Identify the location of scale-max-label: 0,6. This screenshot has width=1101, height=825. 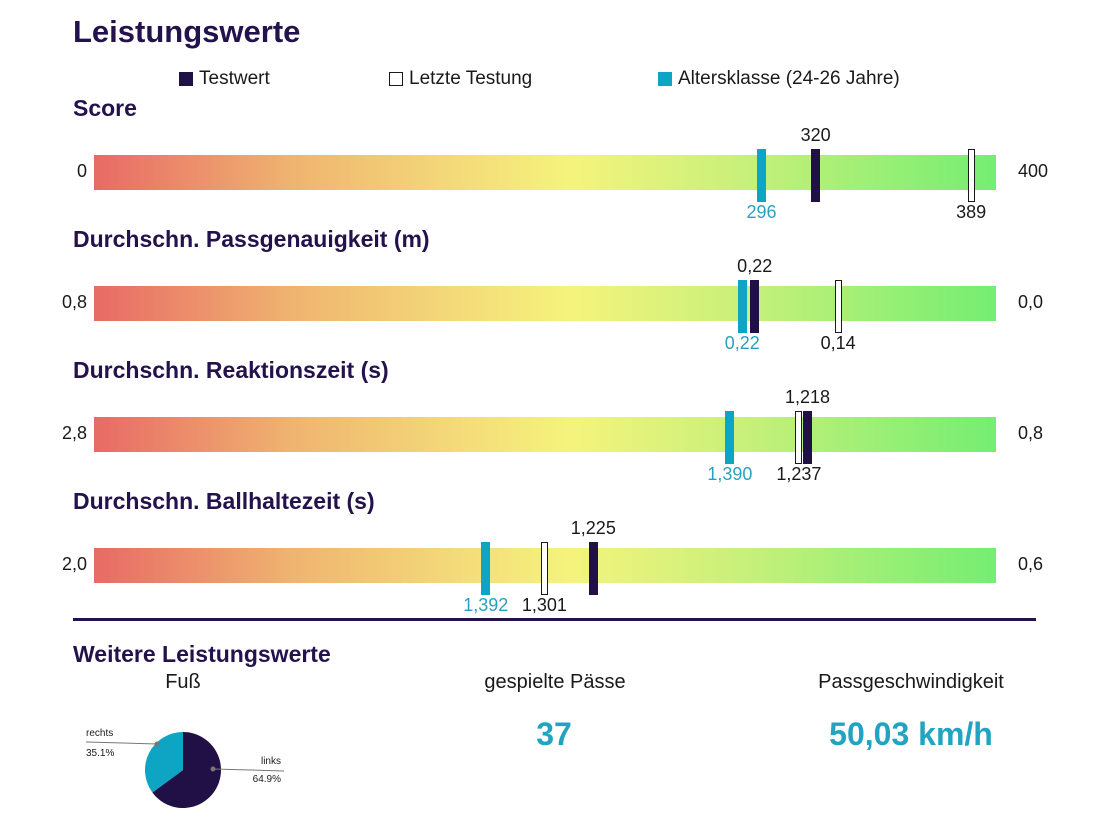
(1031, 564).